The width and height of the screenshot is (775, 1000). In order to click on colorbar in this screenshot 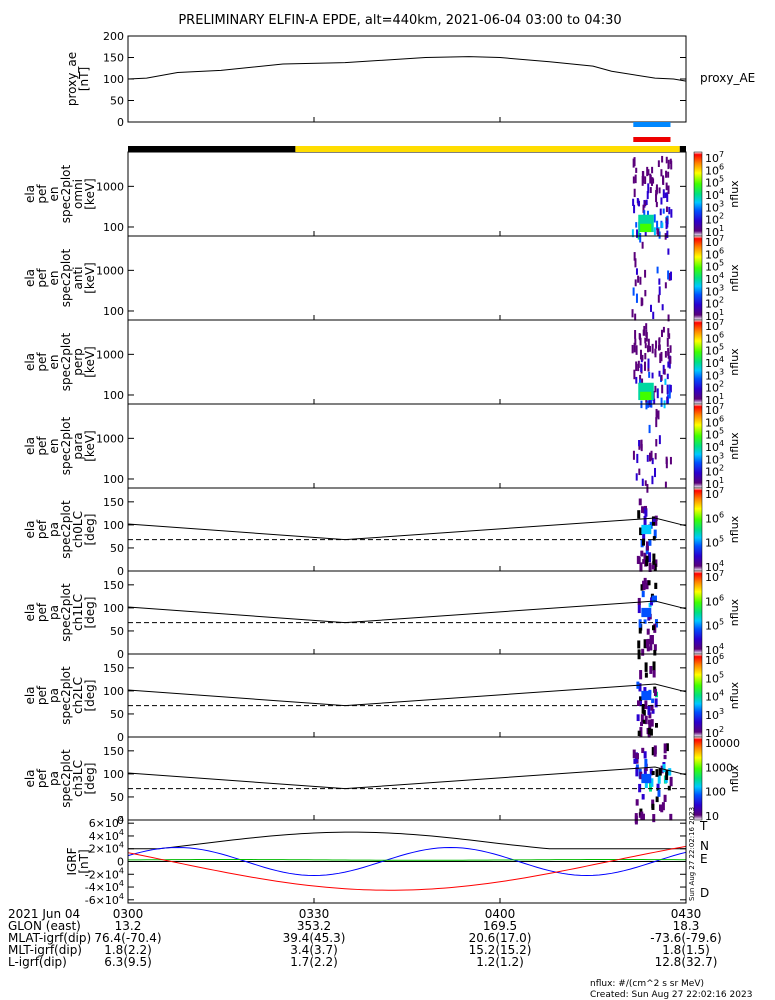, I will do `click(698, 778)`.